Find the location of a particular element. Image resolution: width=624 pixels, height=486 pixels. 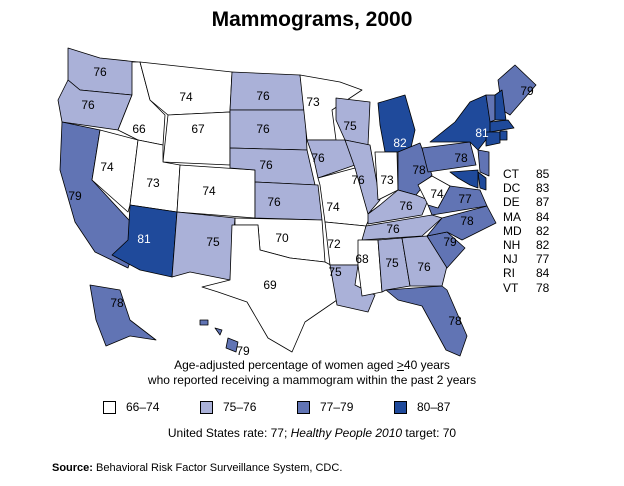

map-title: Mammograms, 2000 is located at coordinates (312, 19).